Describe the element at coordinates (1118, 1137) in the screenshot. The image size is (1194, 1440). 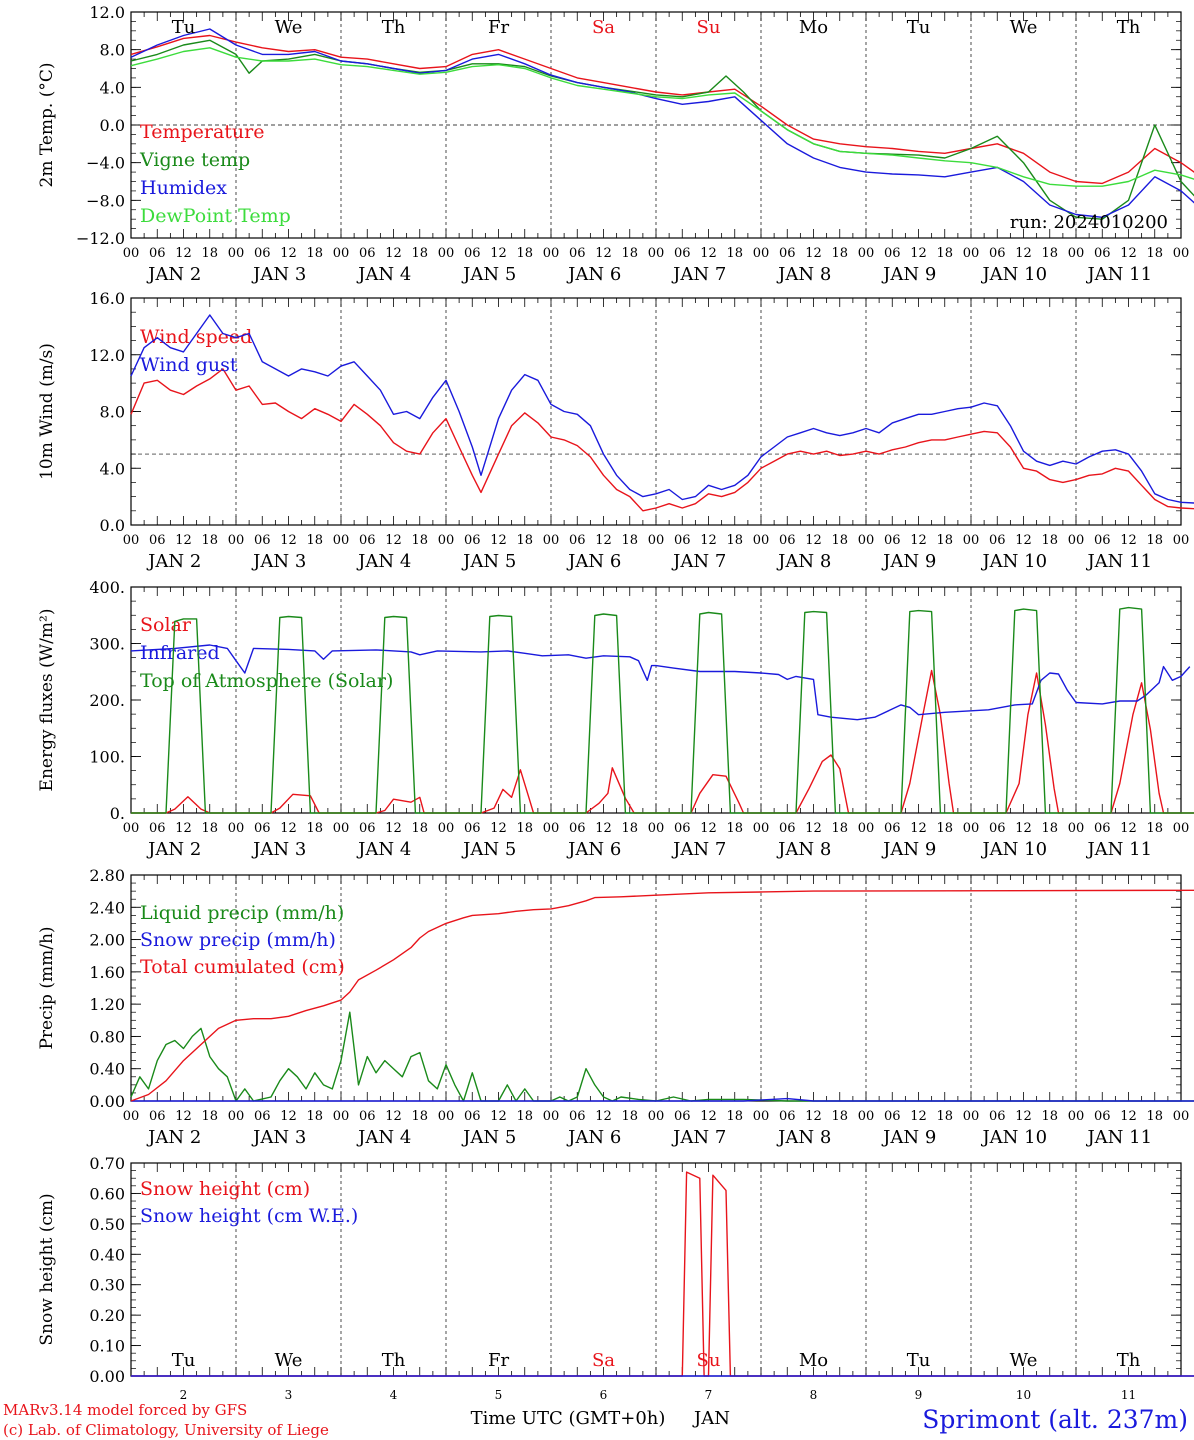
I see `date-label: JAN 11` at that location.